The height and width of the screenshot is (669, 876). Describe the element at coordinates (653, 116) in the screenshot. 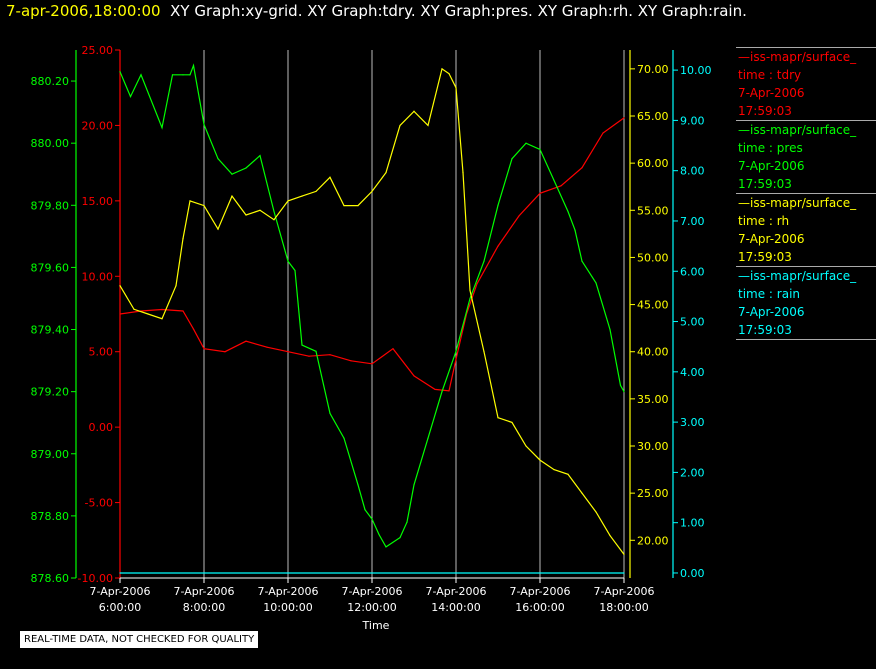

I see `rh-tick-label: 65.00` at that location.